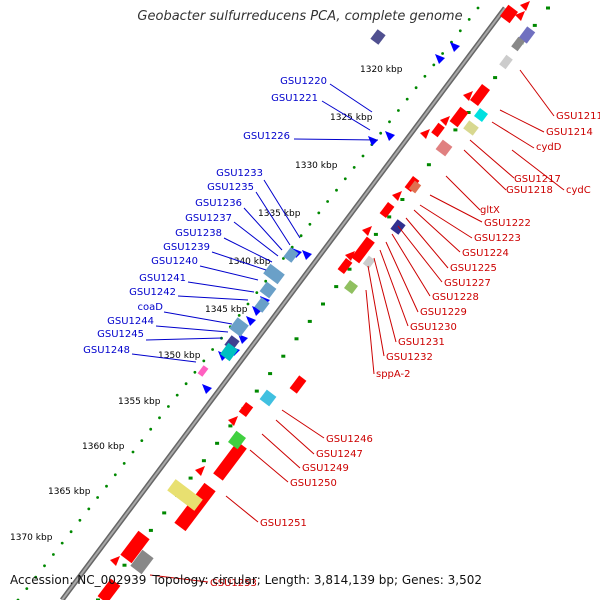  Describe the element at coordinates (179, 356) in the screenshot. I see `scale-tick-label: 1350 kbp` at that location.